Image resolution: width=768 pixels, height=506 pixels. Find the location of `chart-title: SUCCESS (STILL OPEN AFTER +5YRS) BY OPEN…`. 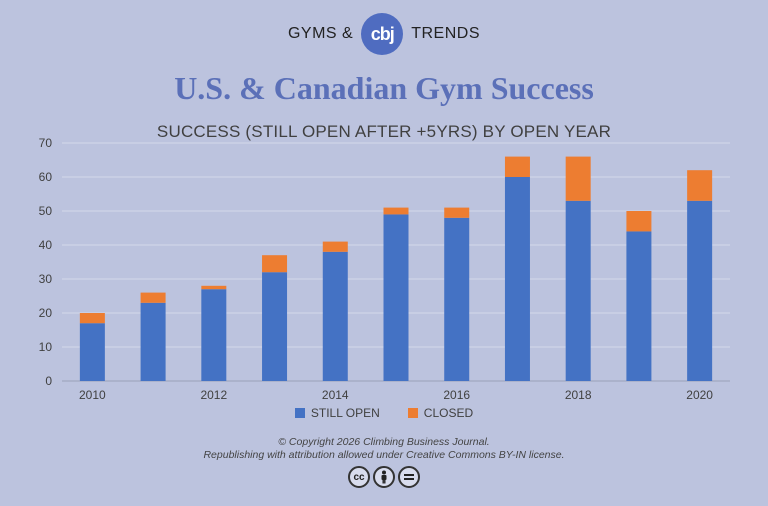

chart-title: SUCCESS (STILL OPEN AFTER +5YRS) BY OPEN… is located at coordinates (384, 131).